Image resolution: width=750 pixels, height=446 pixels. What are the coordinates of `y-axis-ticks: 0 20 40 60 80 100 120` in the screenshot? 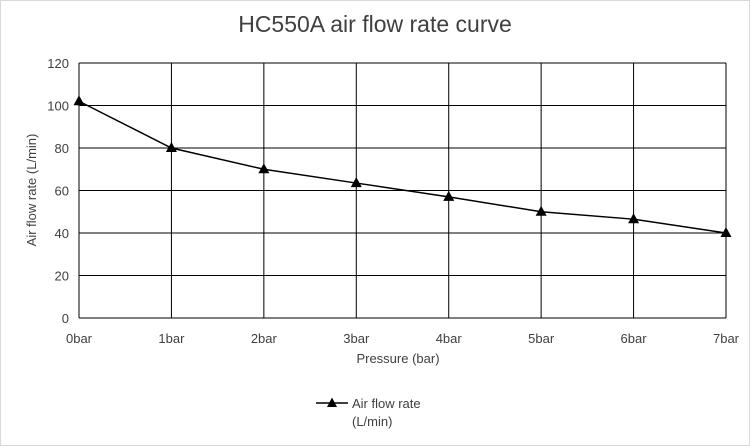 It's located at (58, 191).